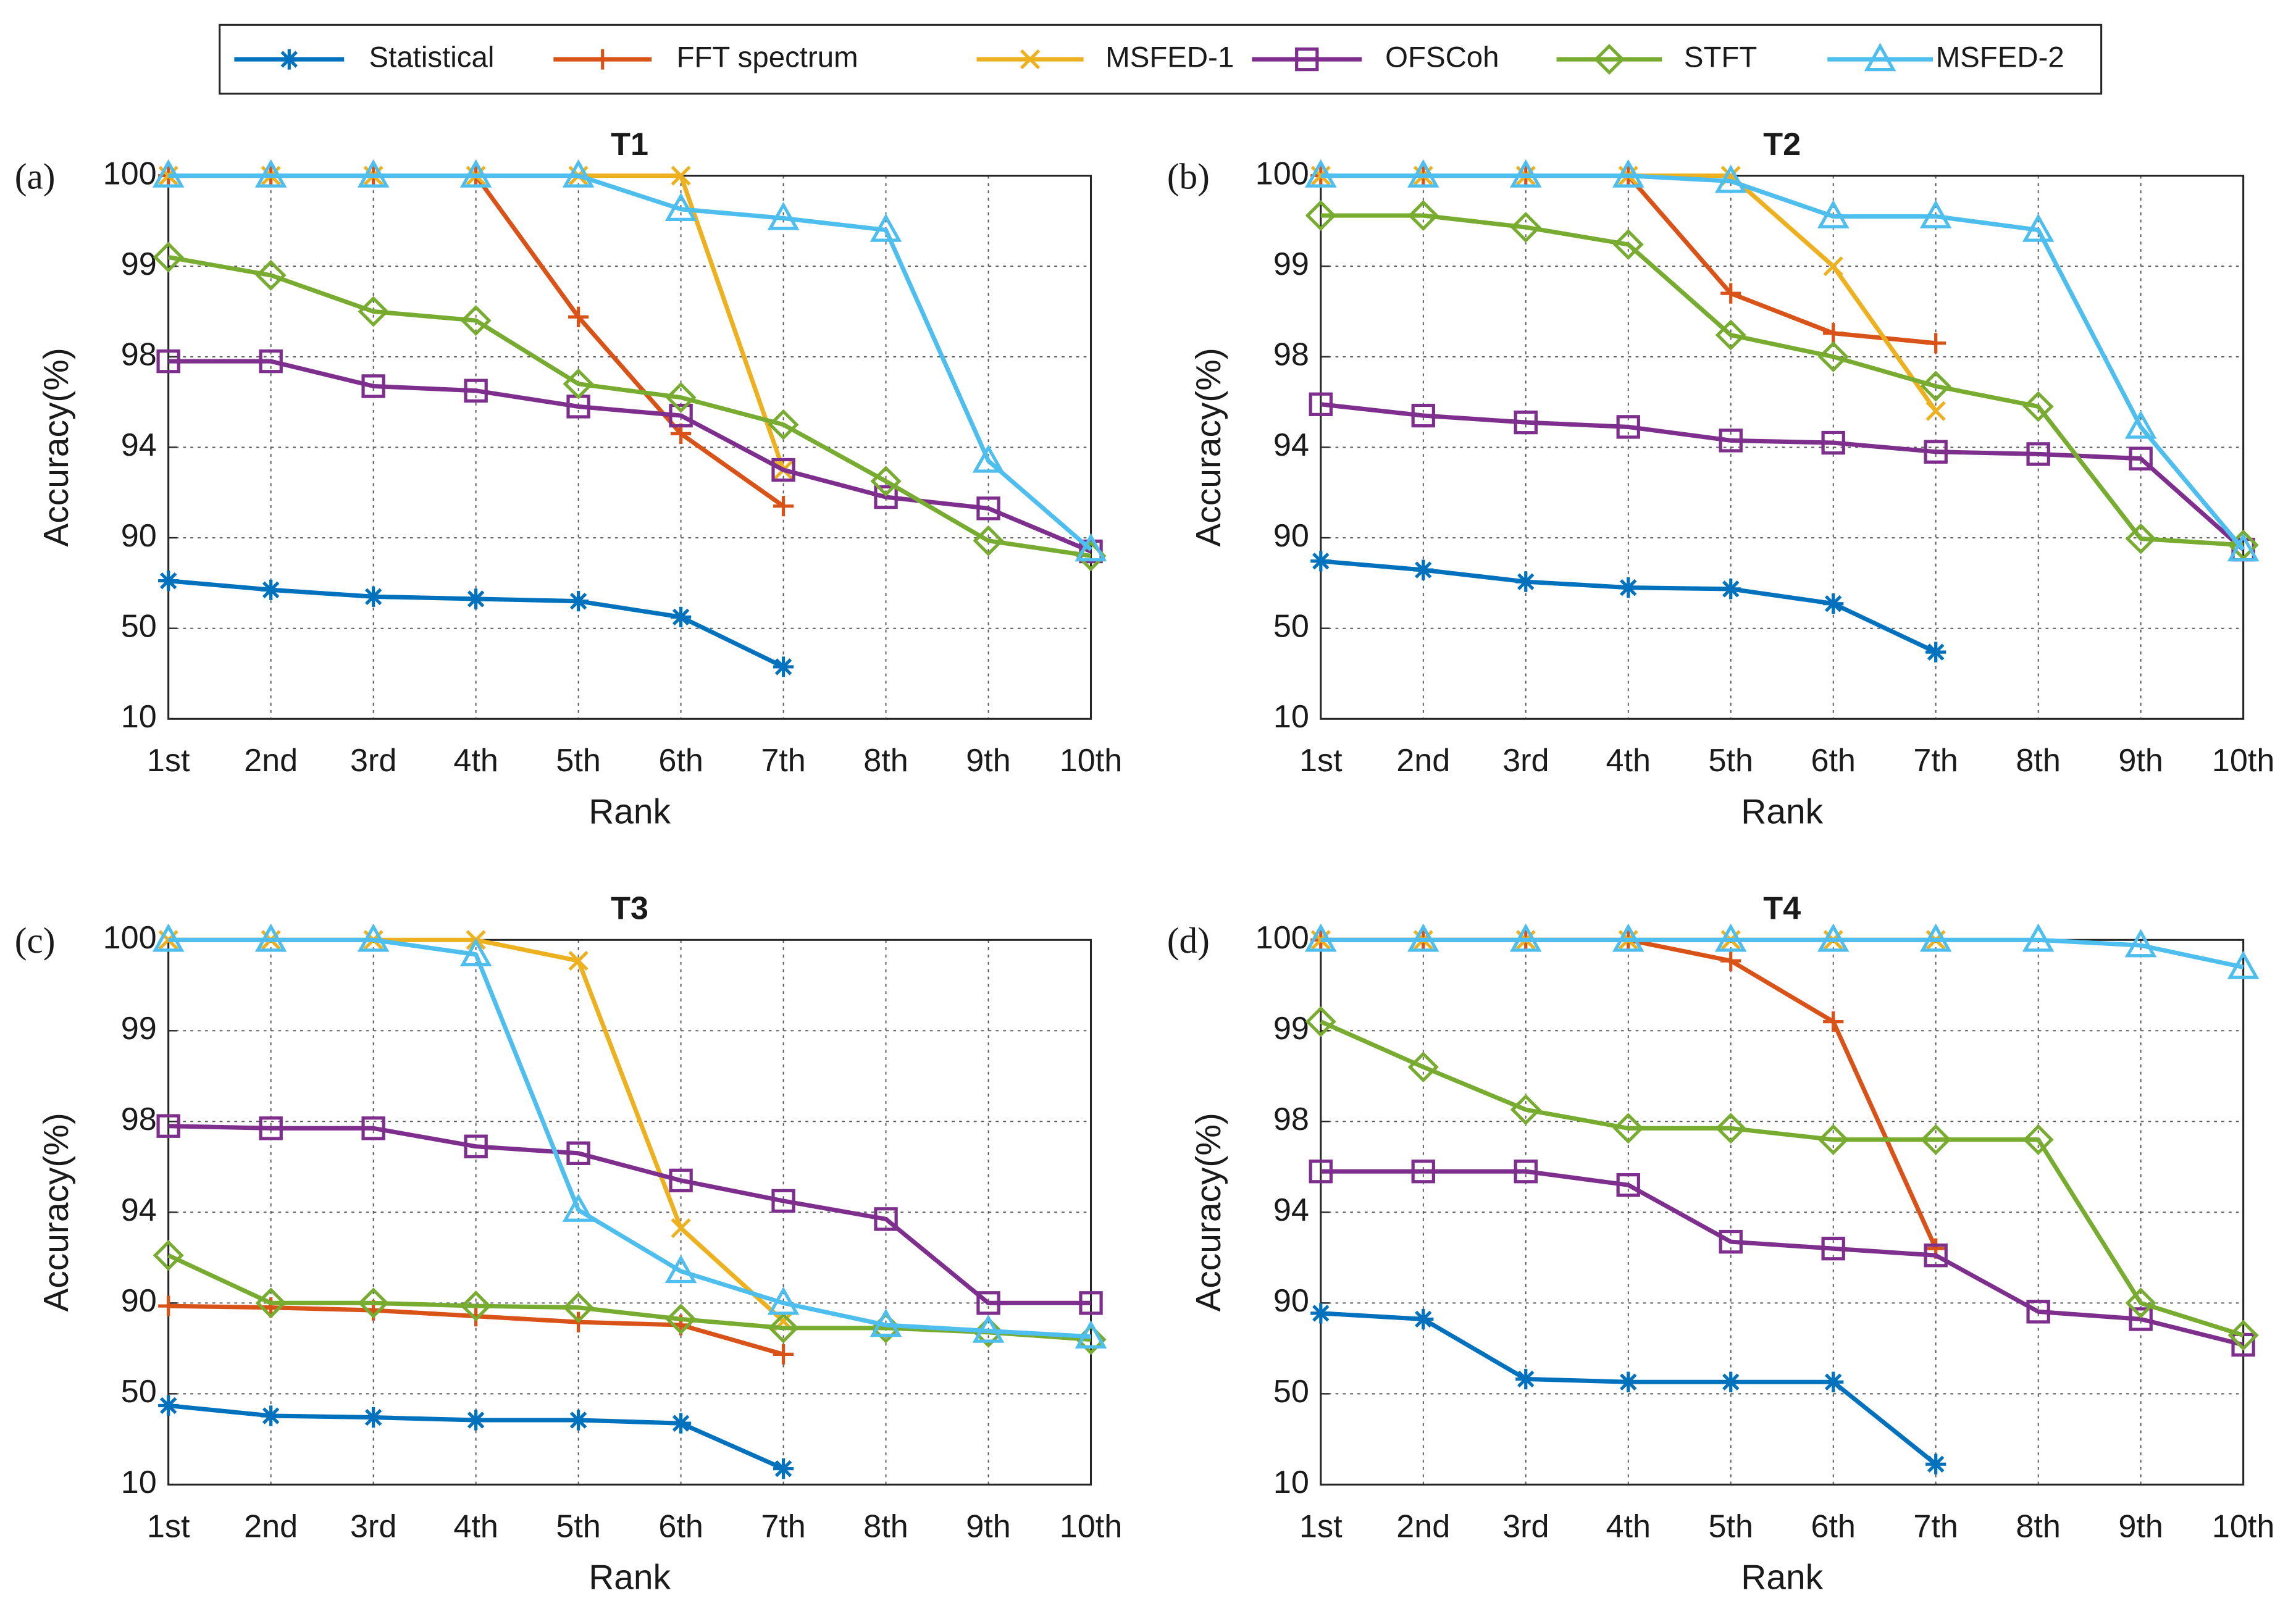  I want to click on y-tick-label: 98, so click(1291, 1119).